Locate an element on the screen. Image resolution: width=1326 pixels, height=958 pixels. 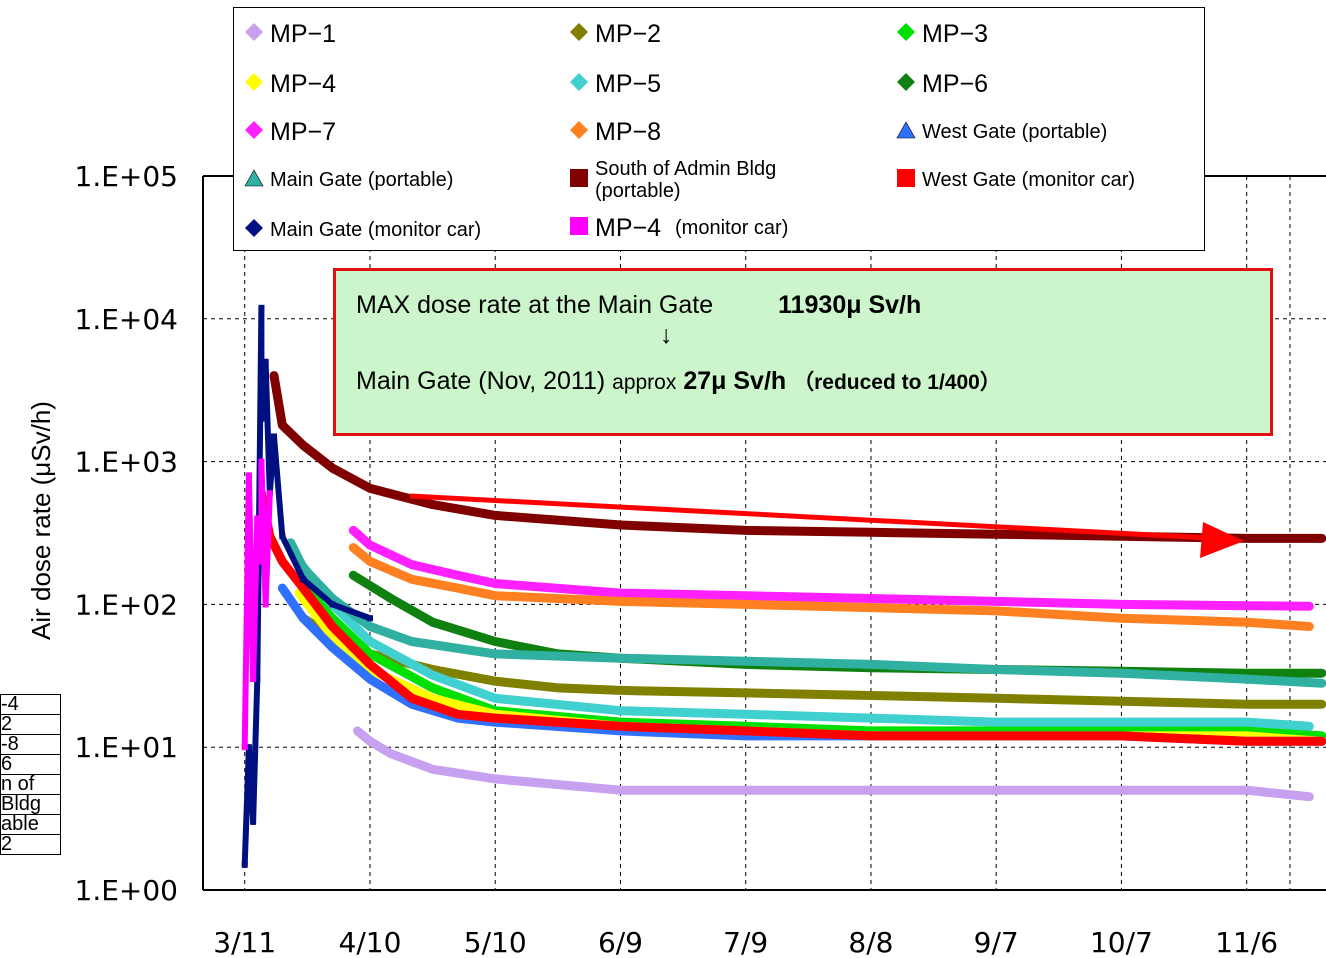
legend-item: South of Admin Bldg (portable) is located at coordinates (697, 180).